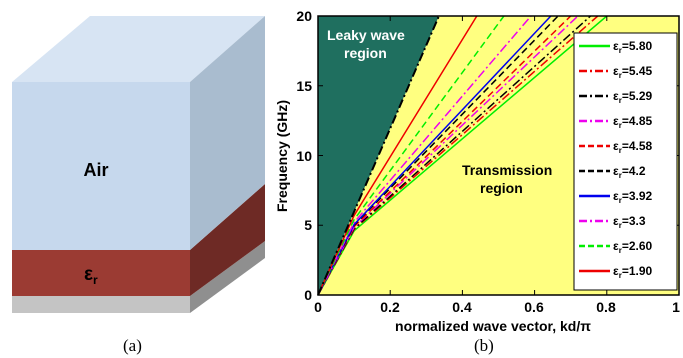 This screenshot has height=358, width=683. I want to click on dielectric-label: εr, so click(91, 275).